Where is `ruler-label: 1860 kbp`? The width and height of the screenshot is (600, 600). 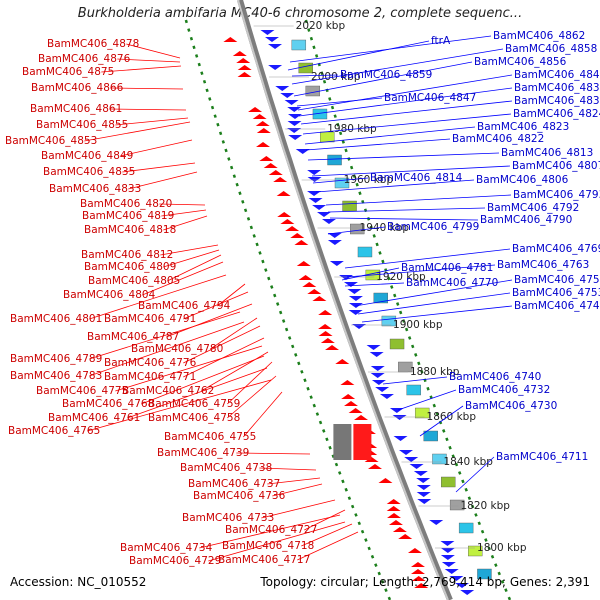
ruler-label: 1860 kbp is located at coordinates (452, 417).